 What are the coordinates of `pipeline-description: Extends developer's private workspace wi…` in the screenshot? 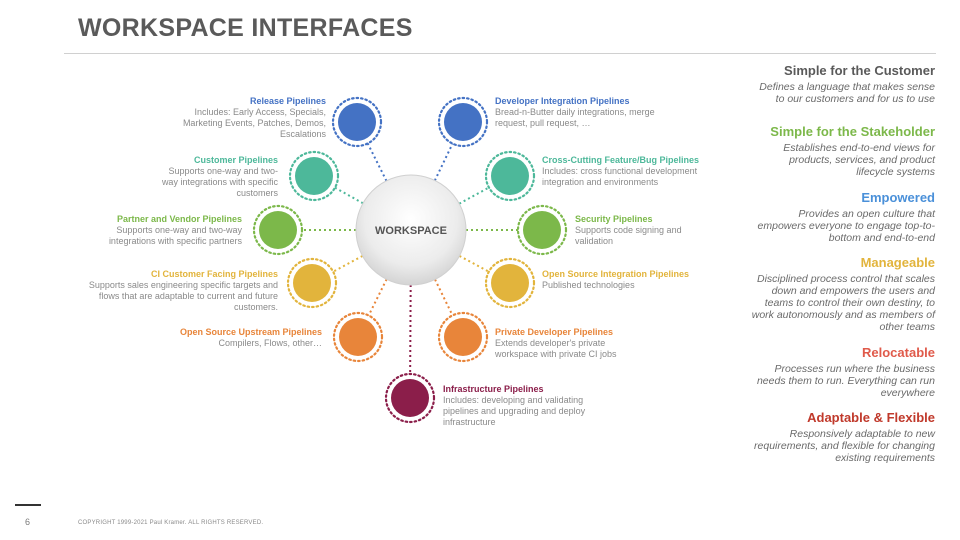 It's located at (556, 348).